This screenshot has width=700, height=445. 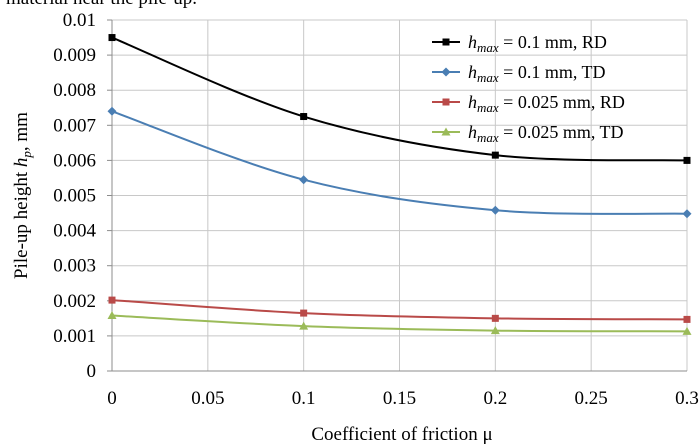 I want to click on x-tick-labels: 0 0.05 0.1 0.15 0.2 0.25 0.3, so click(x=403, y=398).